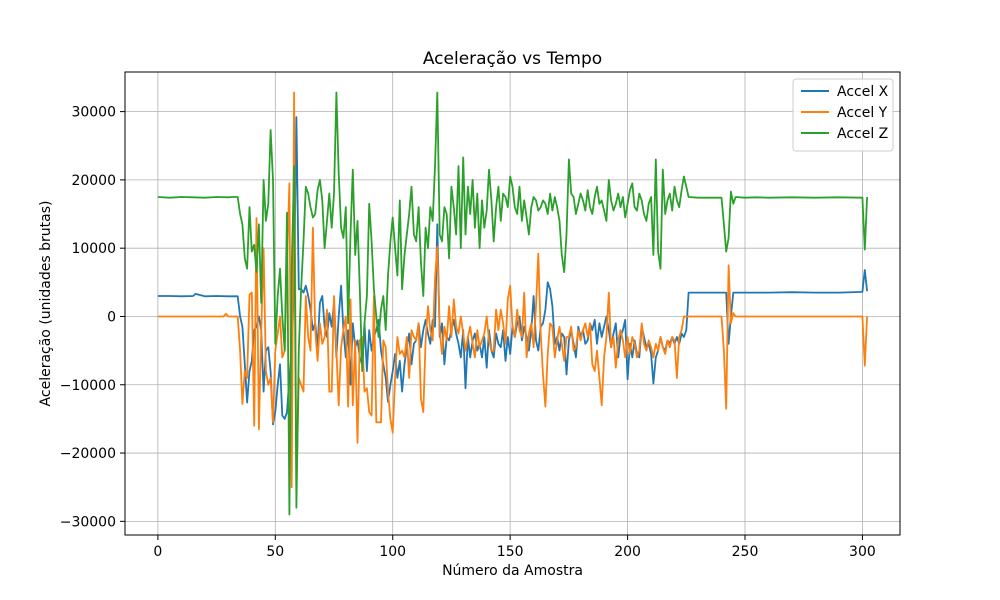 This screenshot has height=600, width=1000. Describe the element at coordinates (46, 304) in the screenshot. I see `y-axis-label: Aceleração (unidades brutas)` at that location.